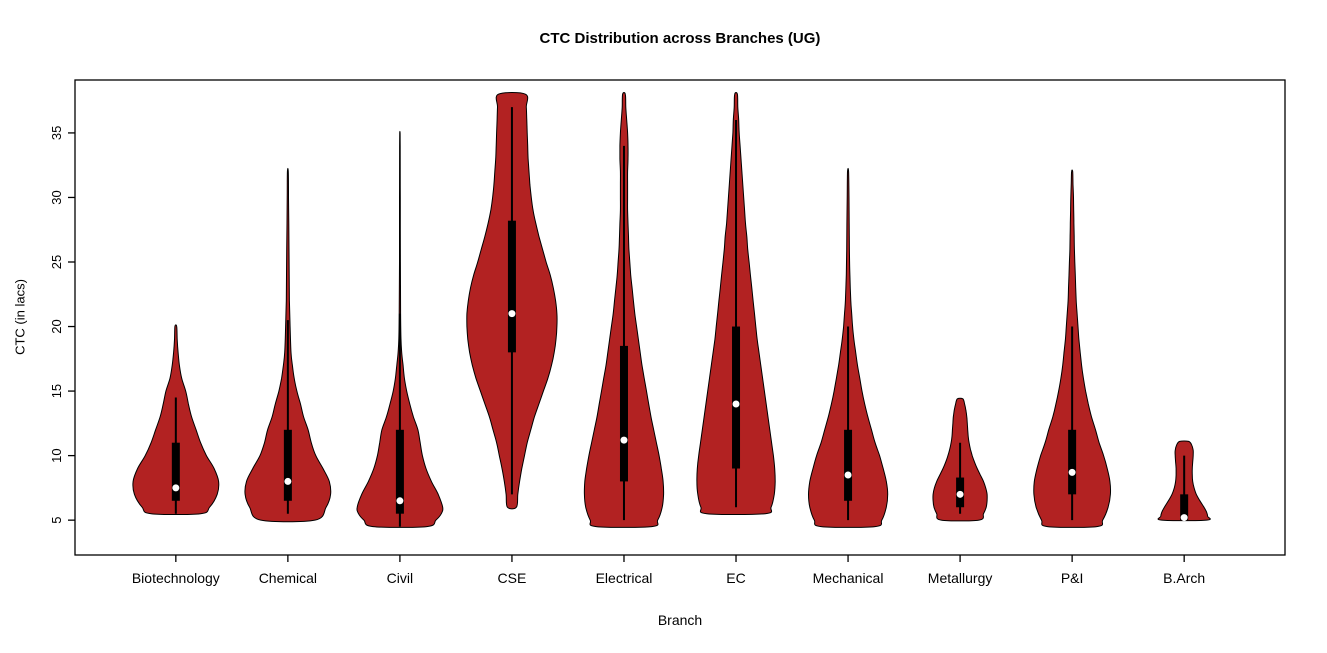  I want to click on chart-title: CTC Distribution across Branches (UG), so click(680, 38).